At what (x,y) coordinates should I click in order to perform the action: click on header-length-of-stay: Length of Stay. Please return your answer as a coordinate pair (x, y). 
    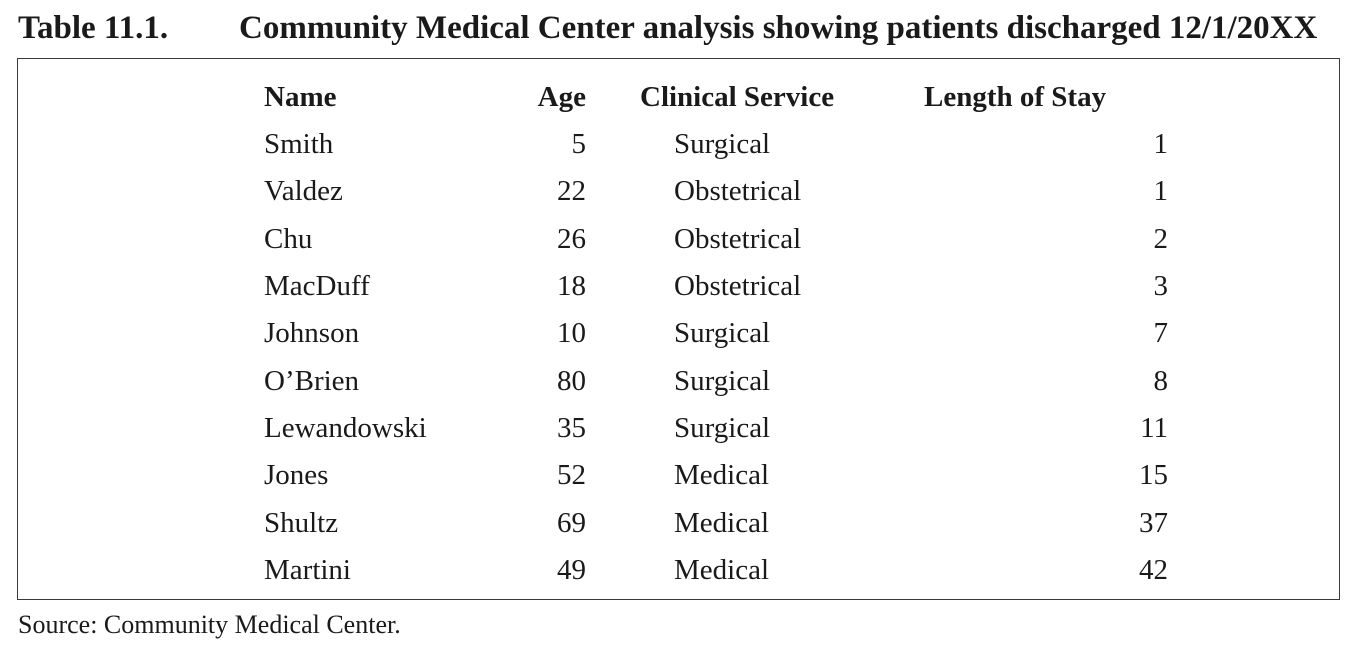
    Looking at the image, I should click on (1015, 96).